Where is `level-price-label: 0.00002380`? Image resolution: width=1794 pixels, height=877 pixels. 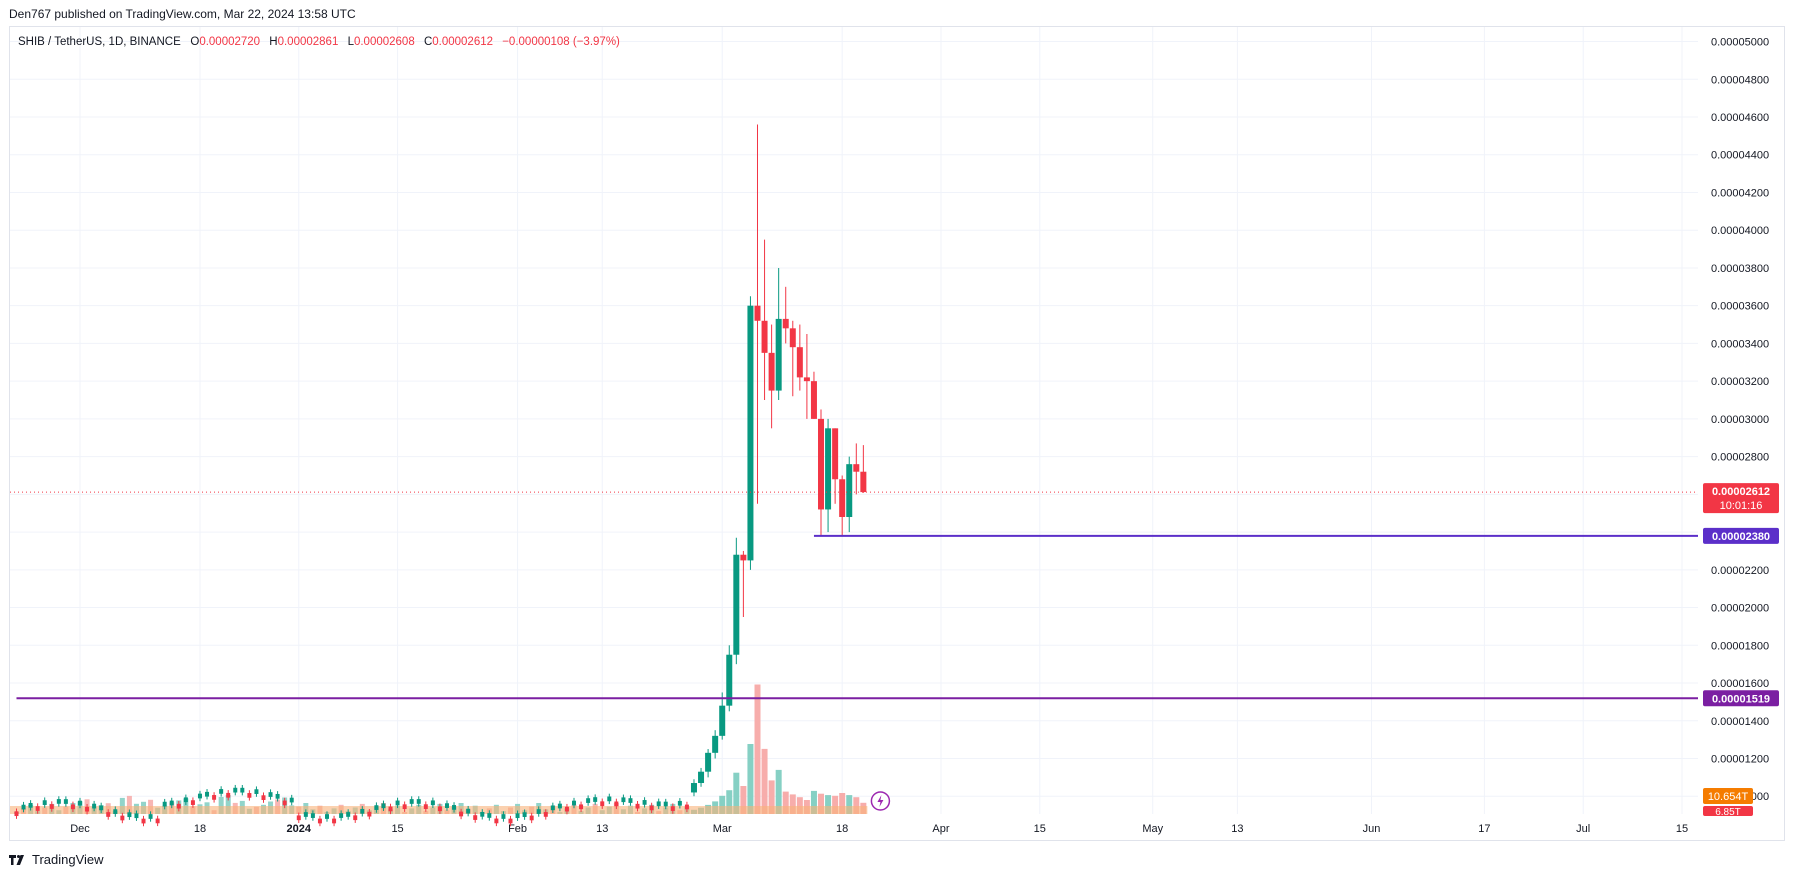
level-price-label: 0.00002380 is located at coordinates (1741, 535).